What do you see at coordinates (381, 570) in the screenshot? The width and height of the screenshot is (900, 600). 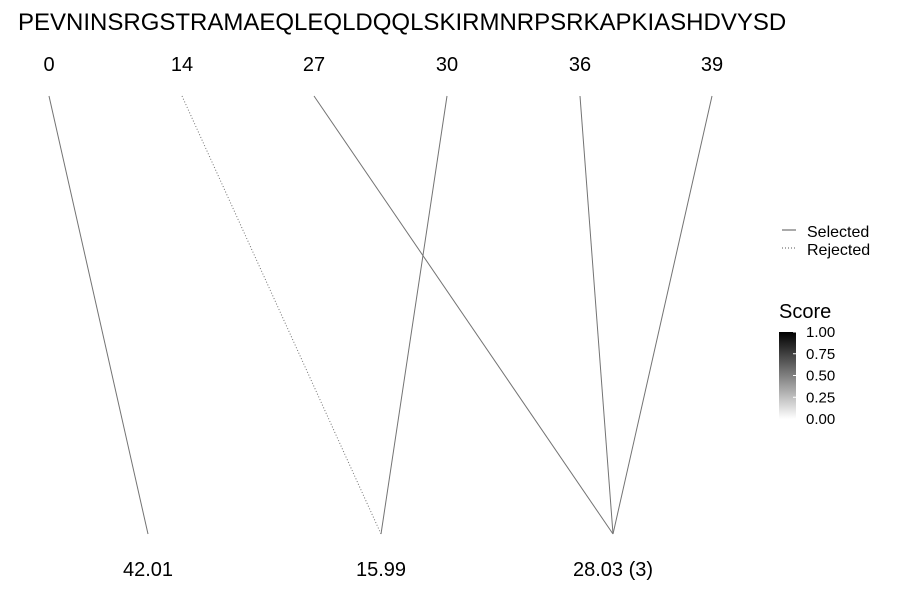 I see `bottom-mass-label: 15.99` at bounding box center [381, 570].